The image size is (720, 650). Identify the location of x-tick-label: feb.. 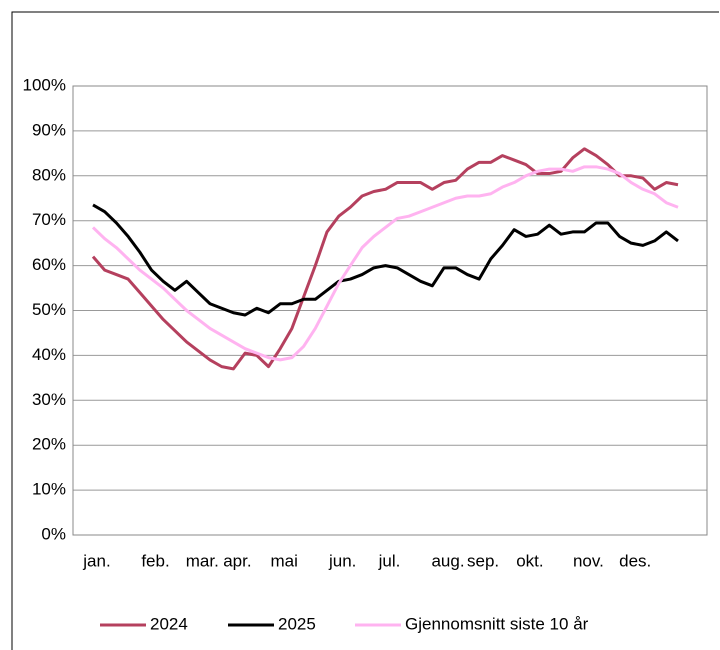
(155, 560).